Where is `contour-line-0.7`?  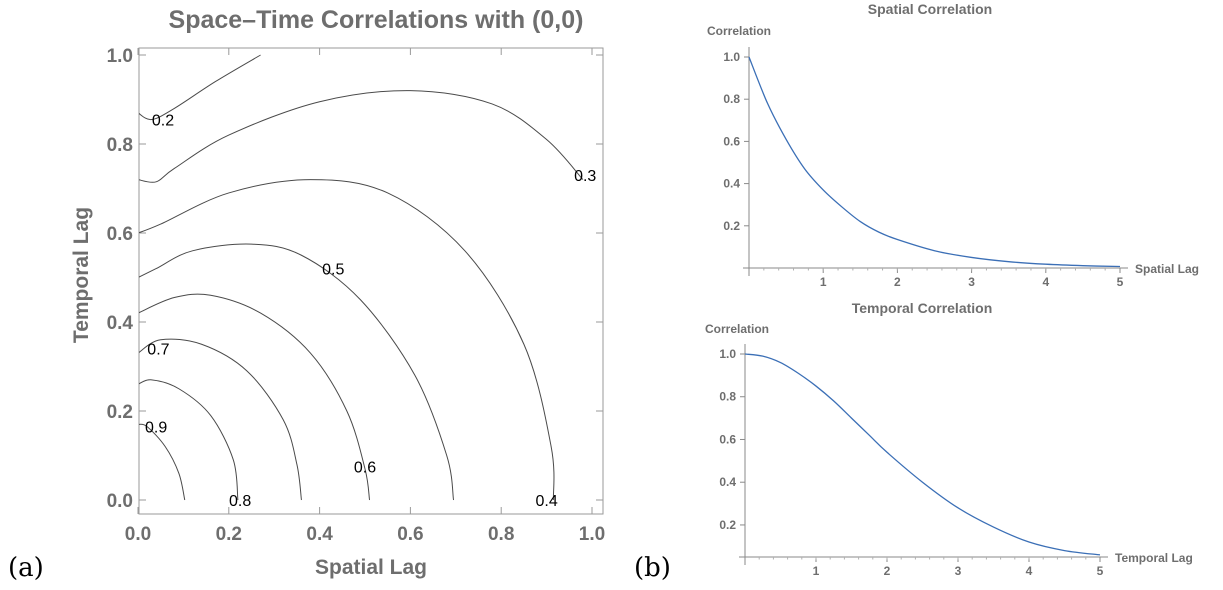 contour-line-0.7 is located at coordinates (220, 419).